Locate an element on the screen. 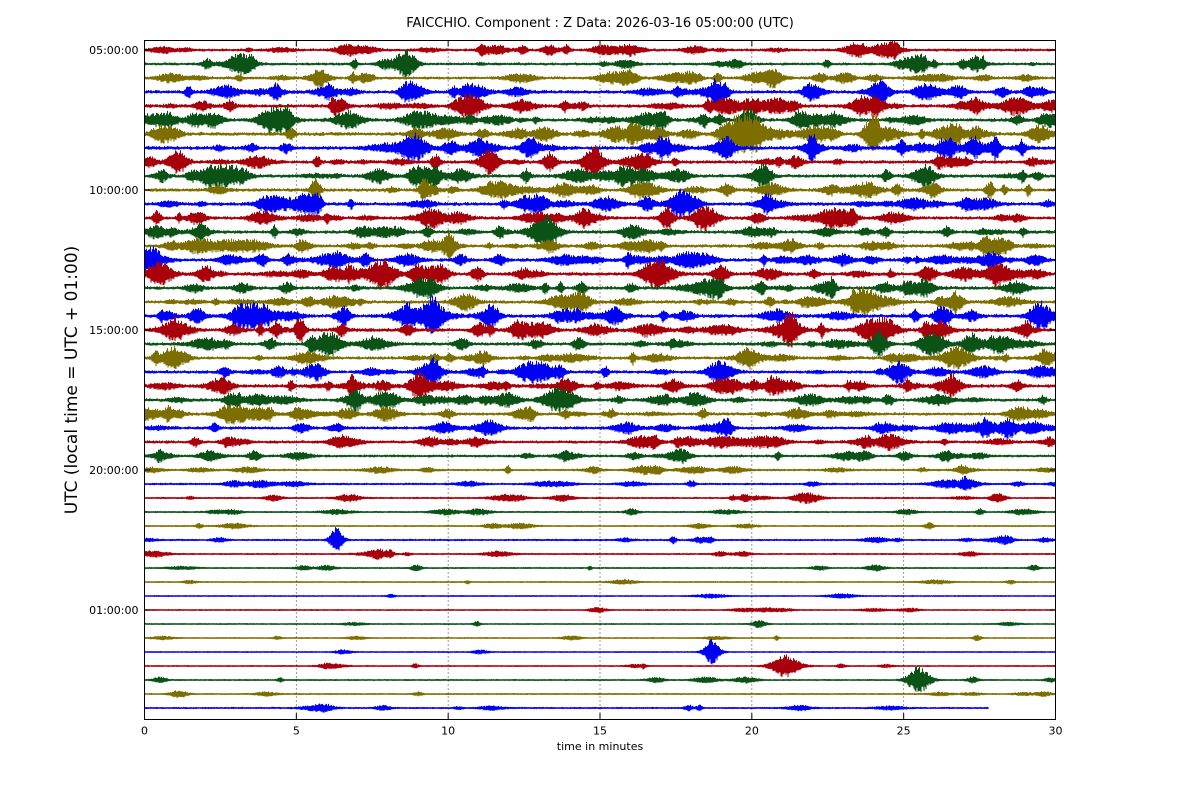  y-axis-label: UTC (local time = UTC + 01:00) is located at coordinates (72, 380).